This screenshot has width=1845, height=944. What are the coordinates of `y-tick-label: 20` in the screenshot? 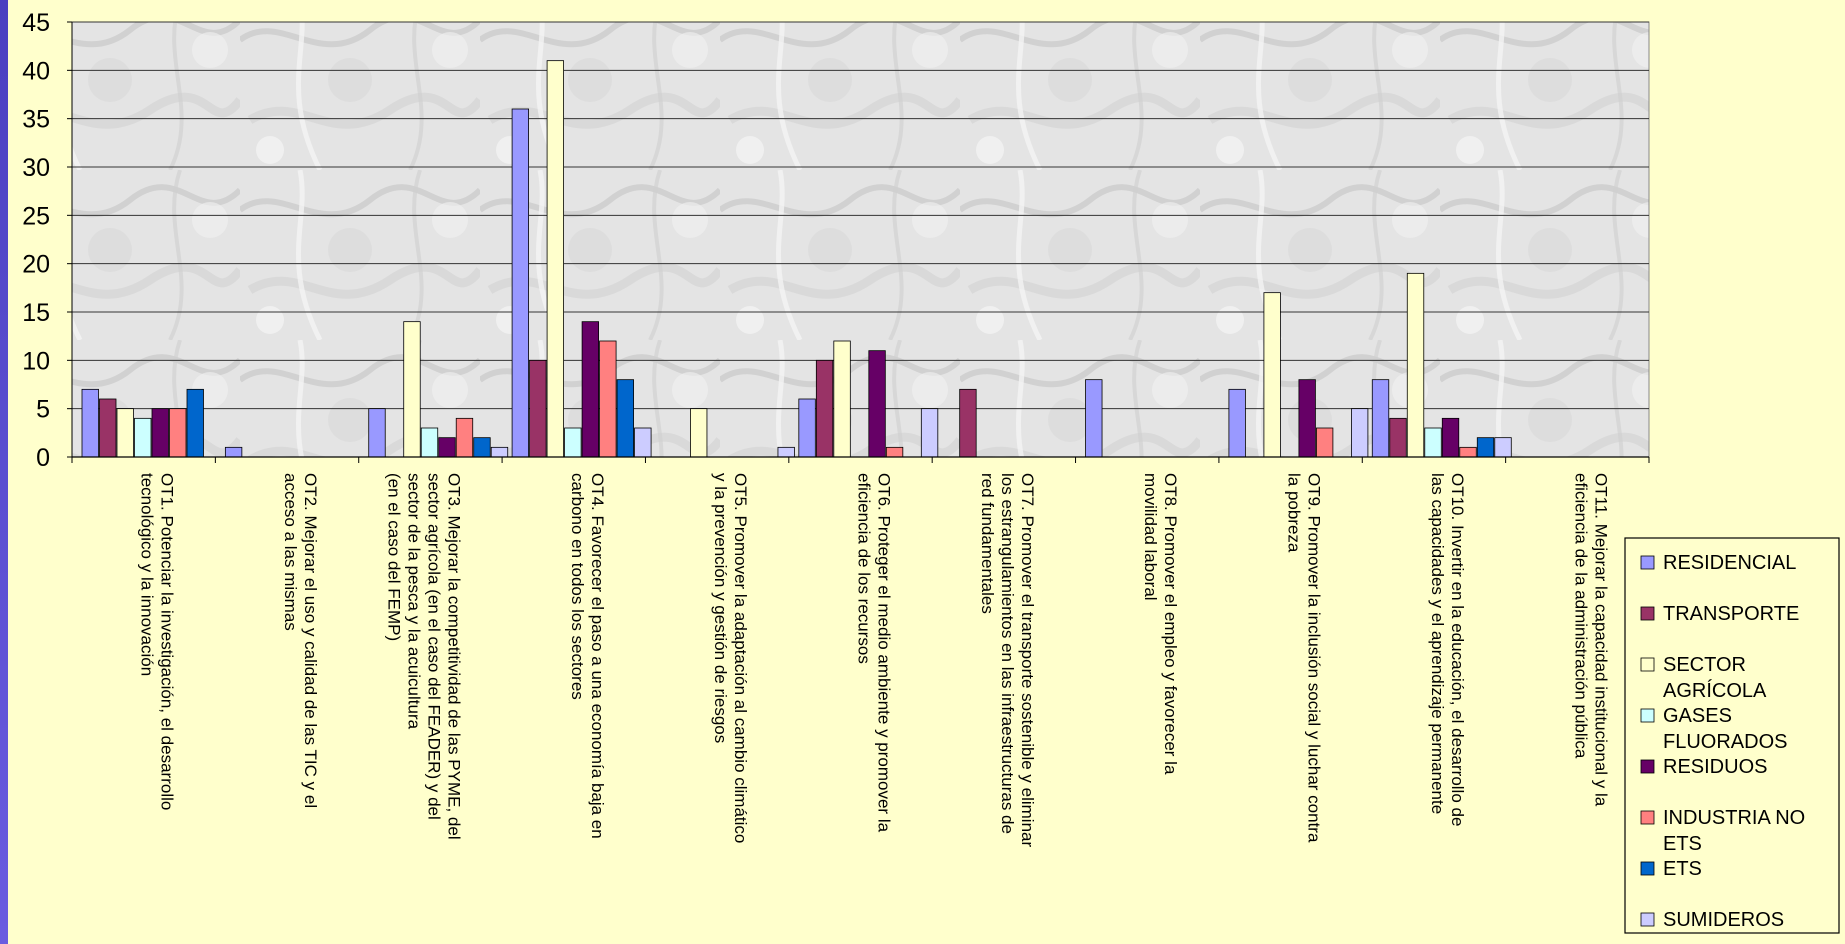 It's located at (36, 265).